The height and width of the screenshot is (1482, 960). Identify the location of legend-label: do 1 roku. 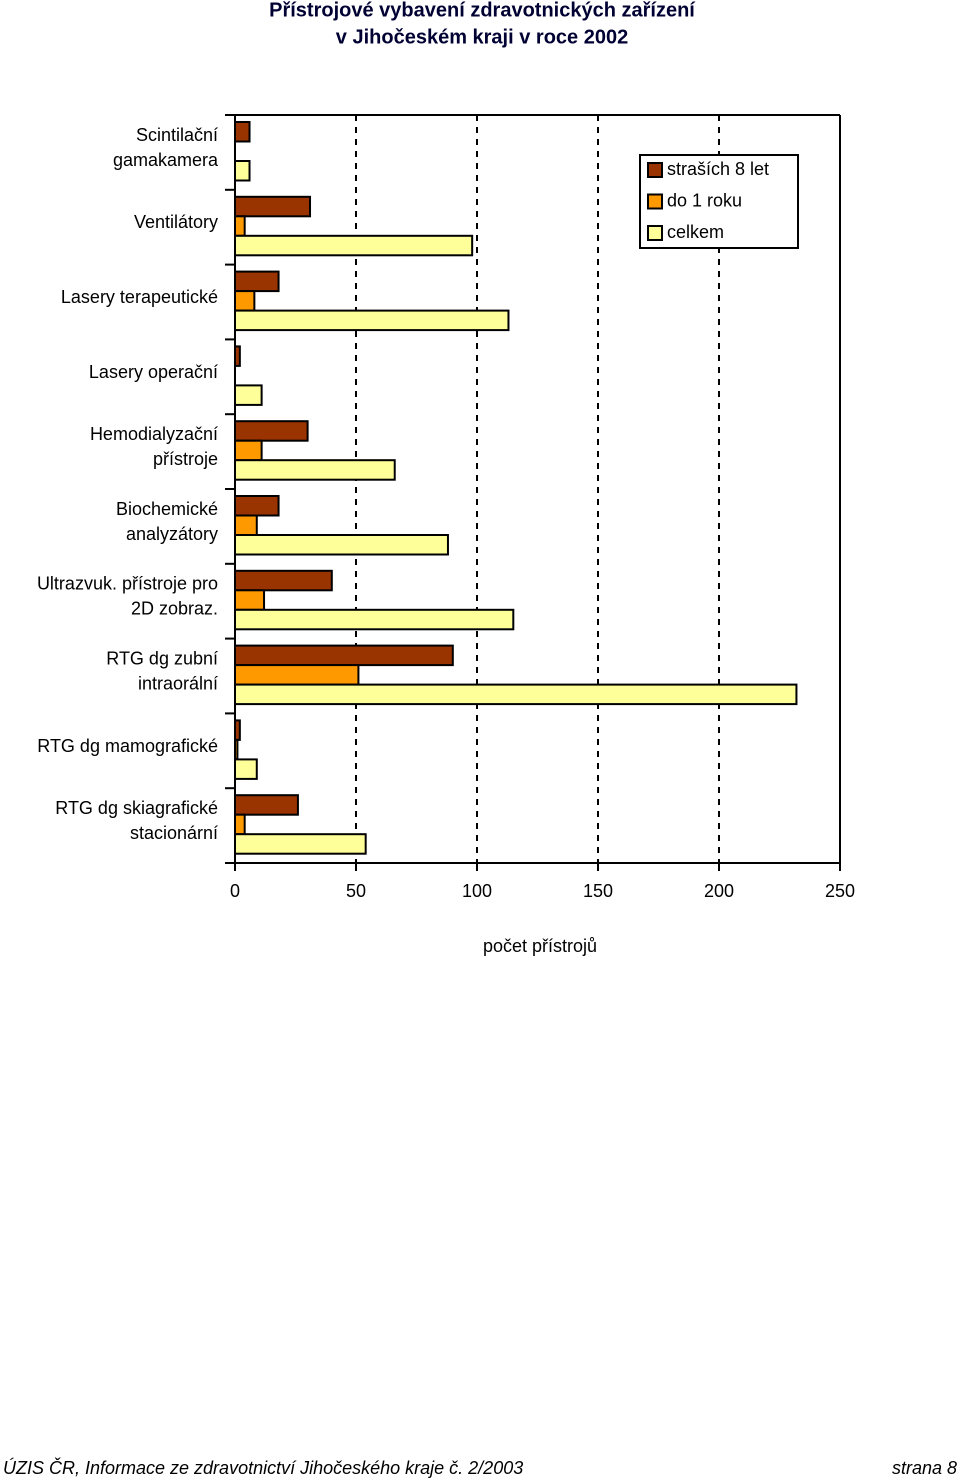
(704, 200).